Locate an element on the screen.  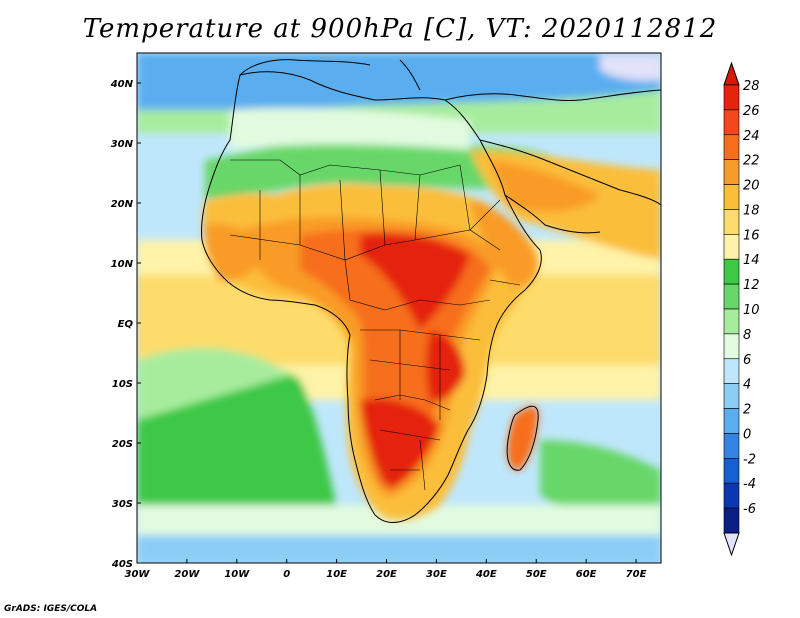
colorbar-label: 8 is located at coordinates (747, 335).